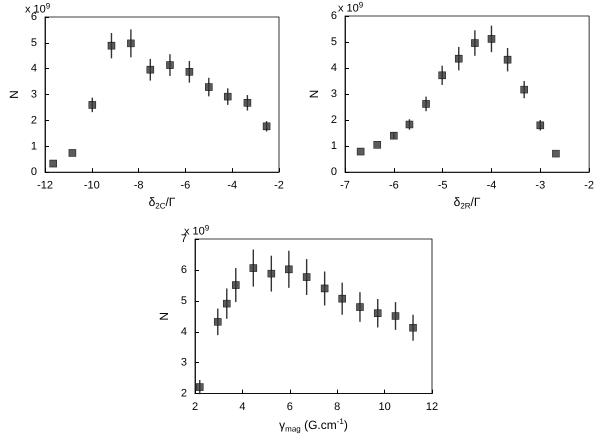 The width and height of the screenshot is (597, 438). I want to click on y-tick-label: 7, so click(184, 239).